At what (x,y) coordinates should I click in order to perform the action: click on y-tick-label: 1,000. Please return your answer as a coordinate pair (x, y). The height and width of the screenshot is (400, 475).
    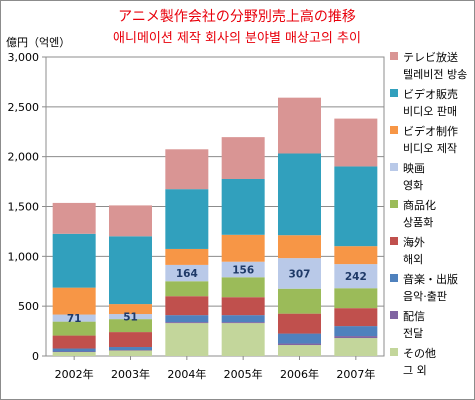
    Looking at the image, I should click on (24, 256).